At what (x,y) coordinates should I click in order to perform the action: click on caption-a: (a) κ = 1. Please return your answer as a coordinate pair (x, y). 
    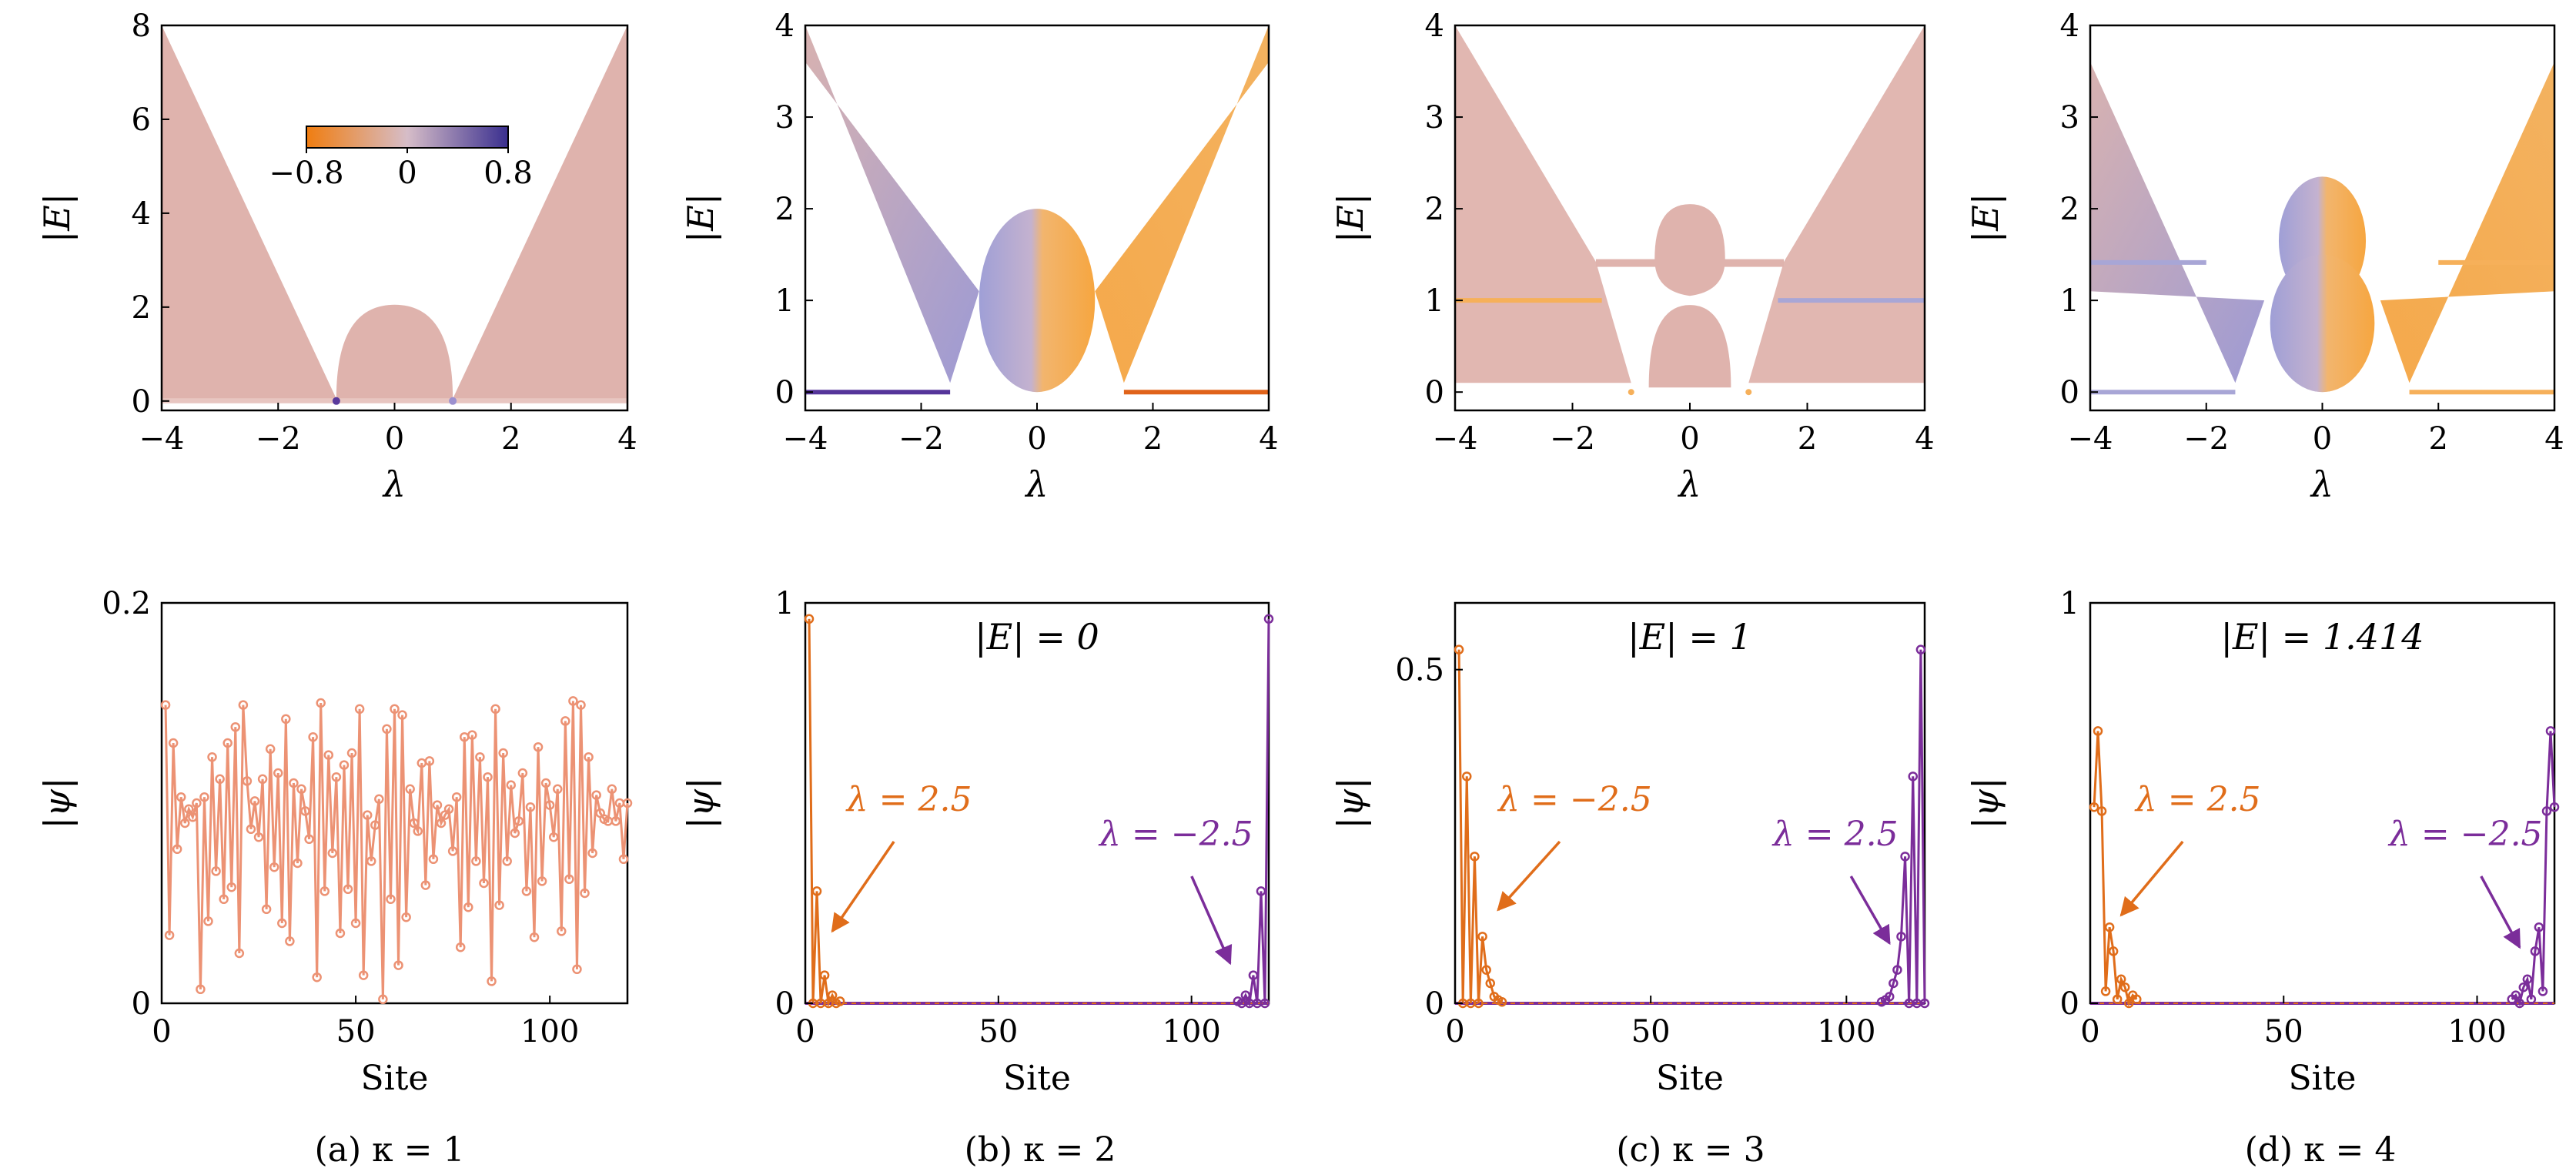
    Looking at the image, I should click on (390, 1150).